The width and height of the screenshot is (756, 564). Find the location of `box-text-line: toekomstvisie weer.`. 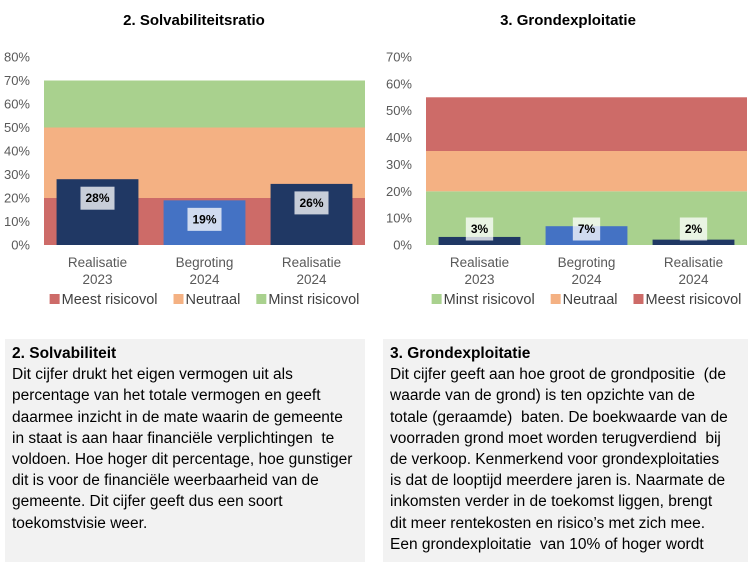

box-text-line: toekomstvisie weer. is located at coordinates (80, 523).